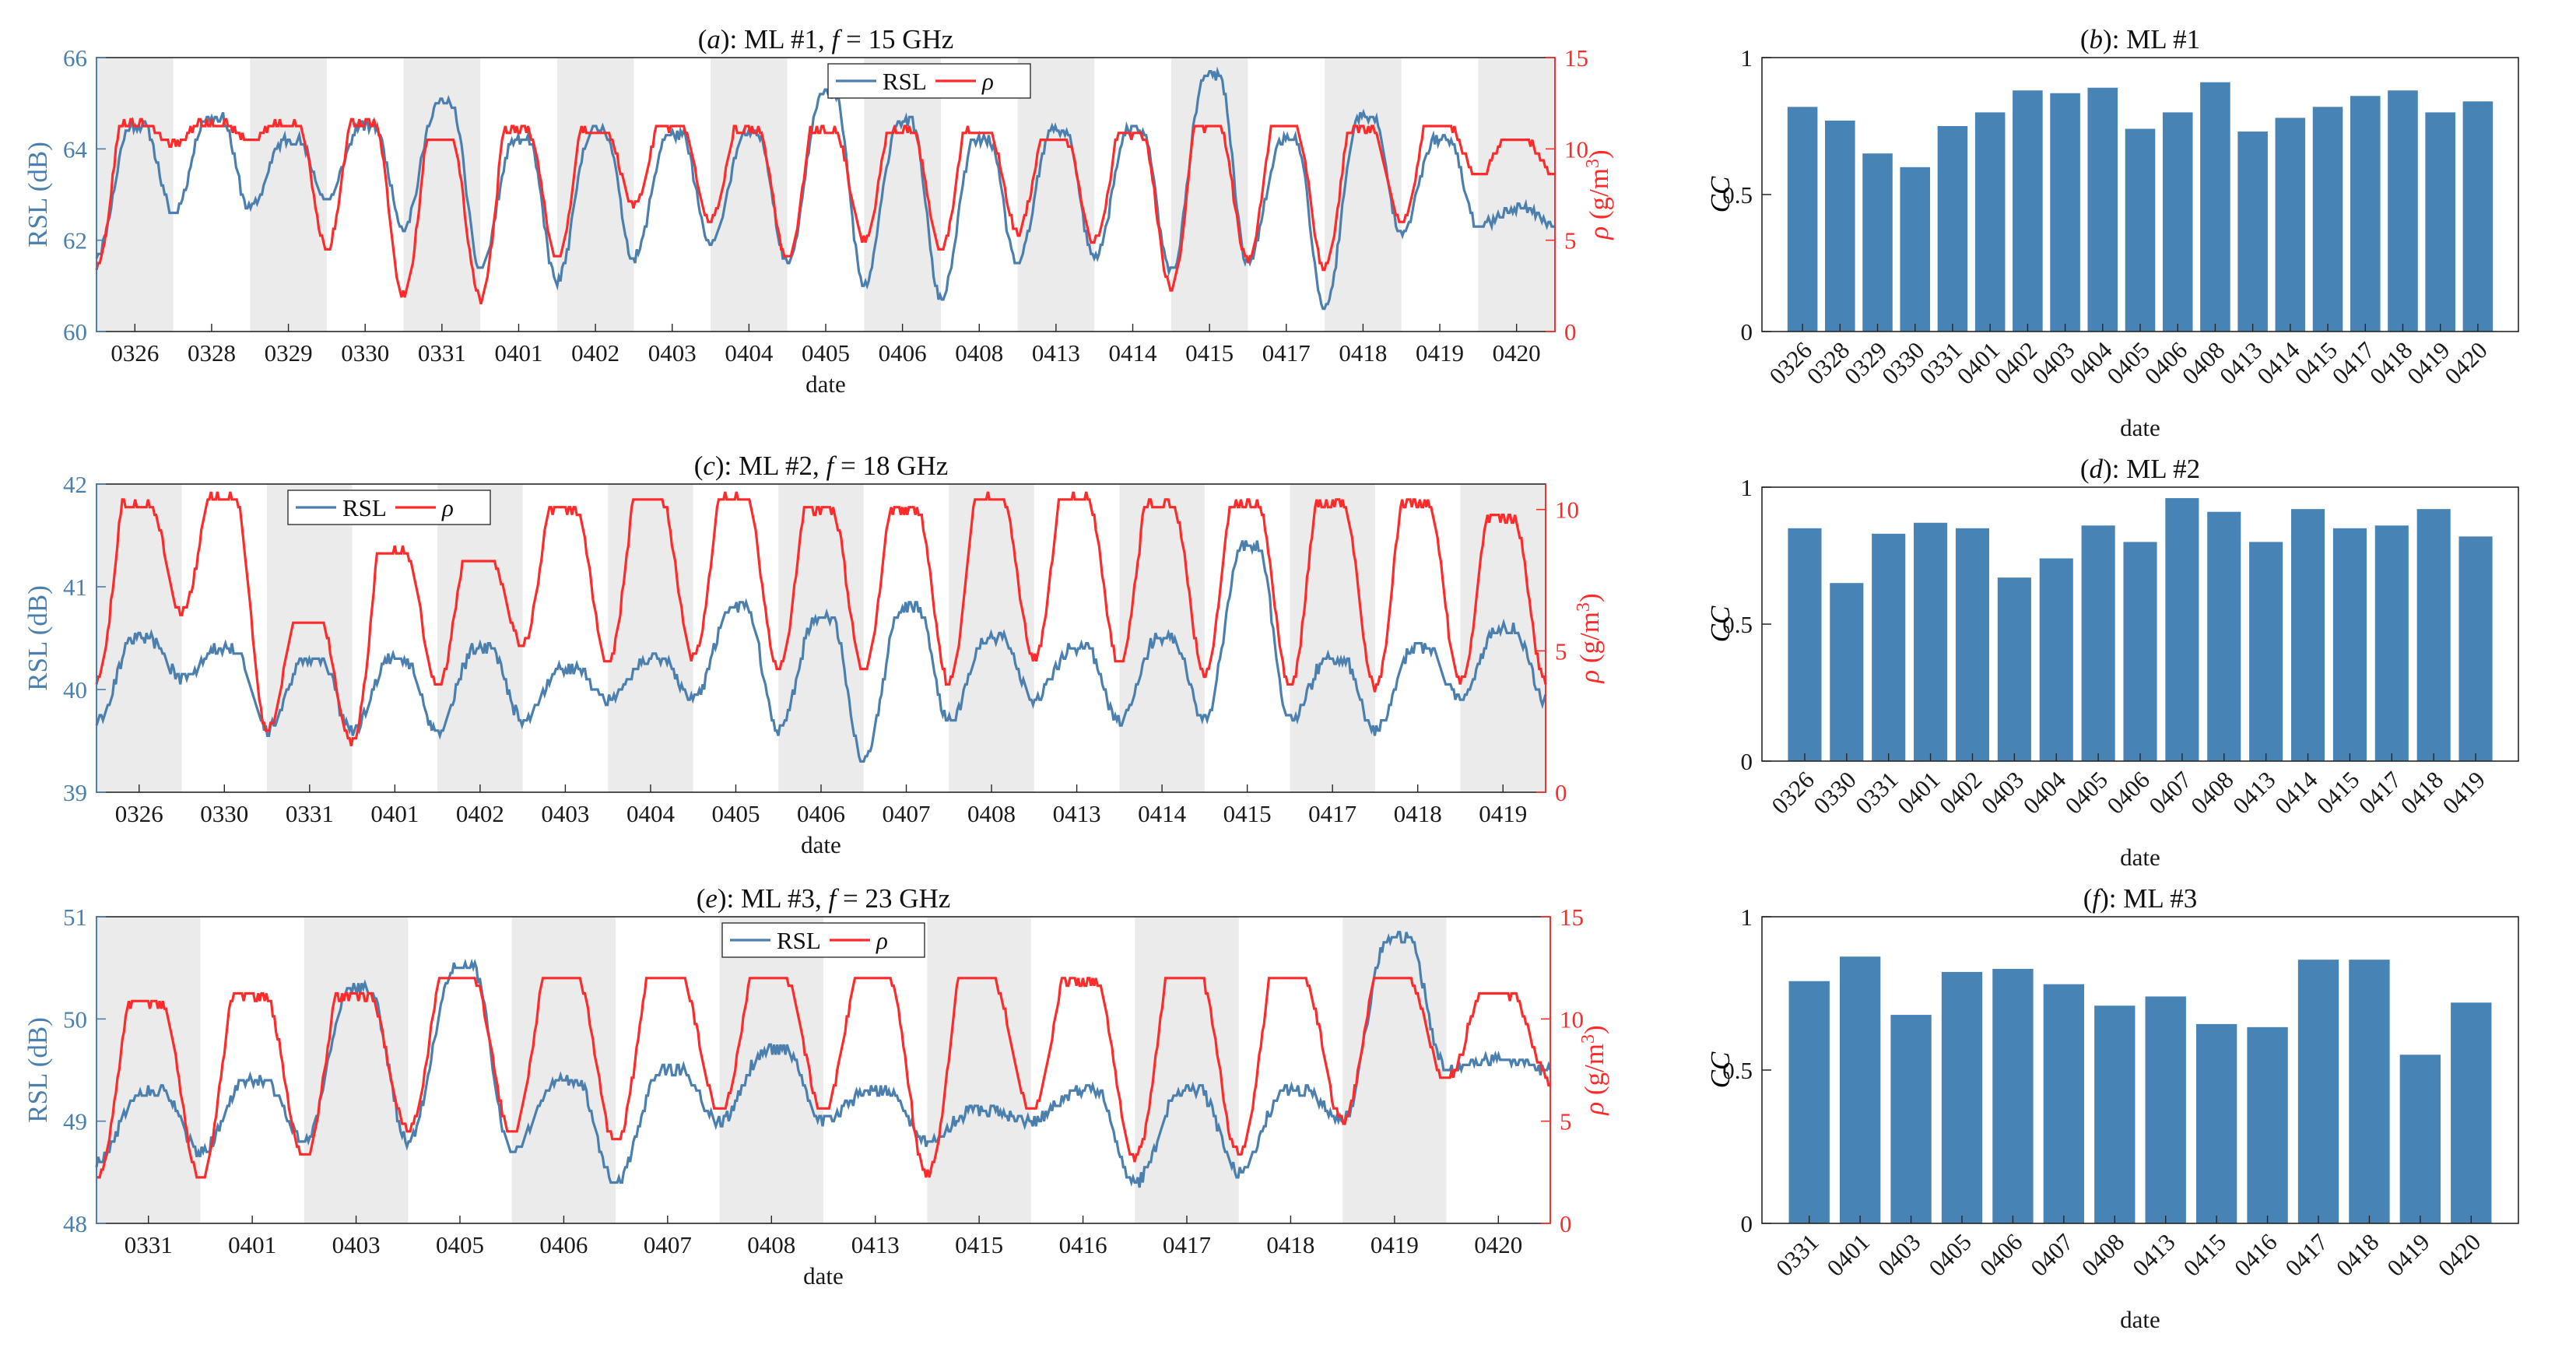 The image size is (2576, 1351). I want to click on x-tick-label: 0405, so click(826, 353).